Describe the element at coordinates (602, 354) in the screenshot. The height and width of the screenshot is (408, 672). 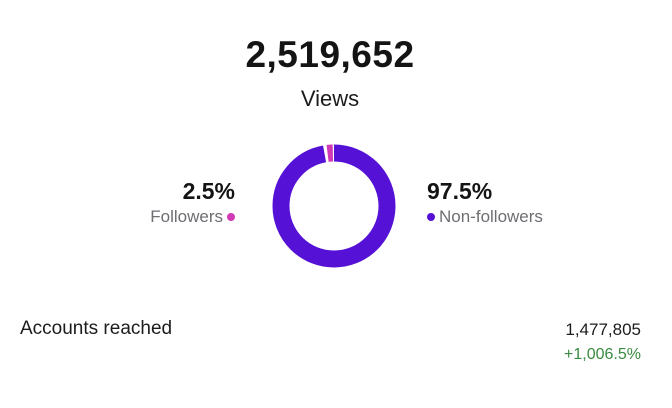
I see `accounts-reached-change: +1,006.5%` at that location.